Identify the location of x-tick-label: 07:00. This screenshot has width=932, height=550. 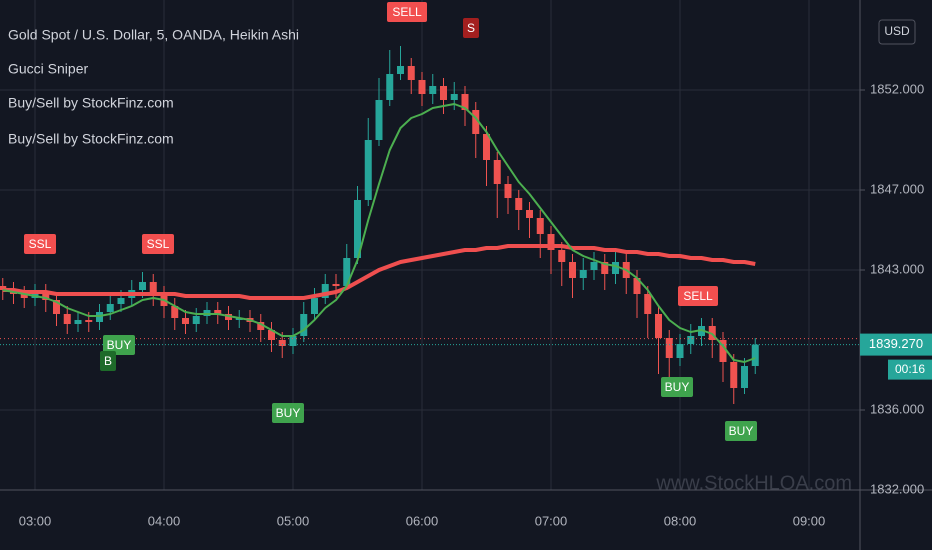
(551, 520).